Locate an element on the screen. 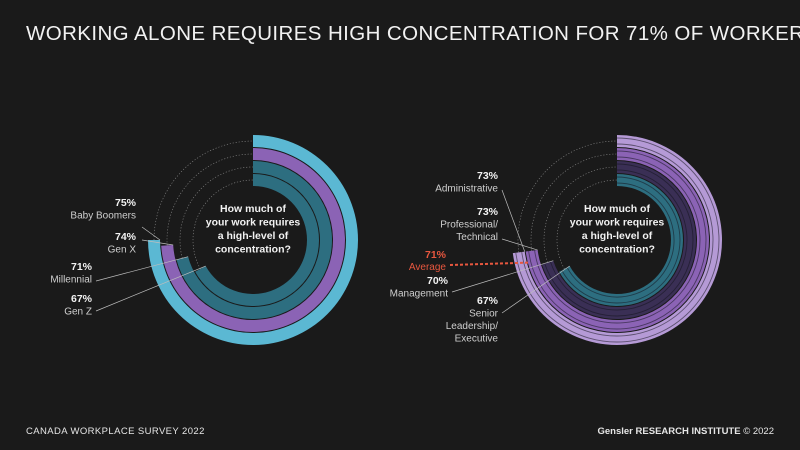  category-label: Gen Z is located at coordinates (78, 312).